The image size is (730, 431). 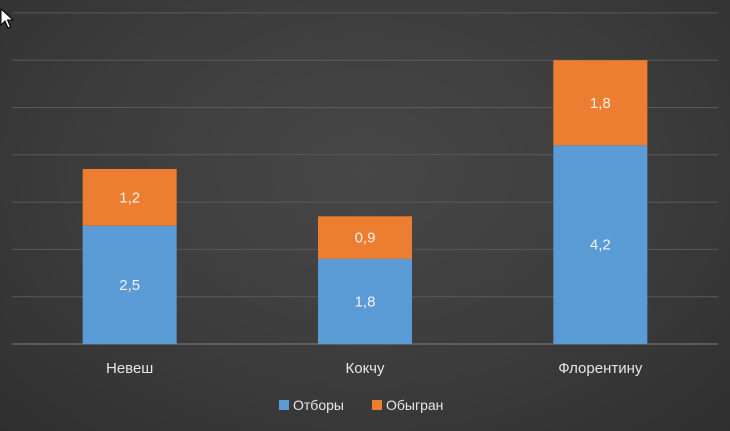 I want to click on x-axis-tick-labels: Невеш Кокчу Флорентину, so click(x=374, y=368).